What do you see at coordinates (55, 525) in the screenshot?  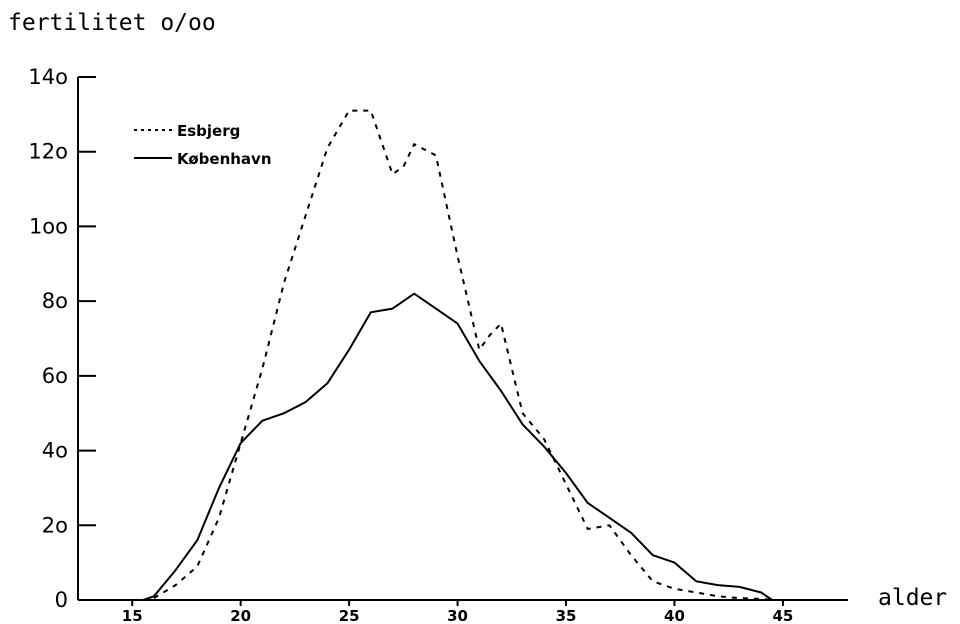 I see `y-tick-label: 2o` at bounding box center [55, 525].